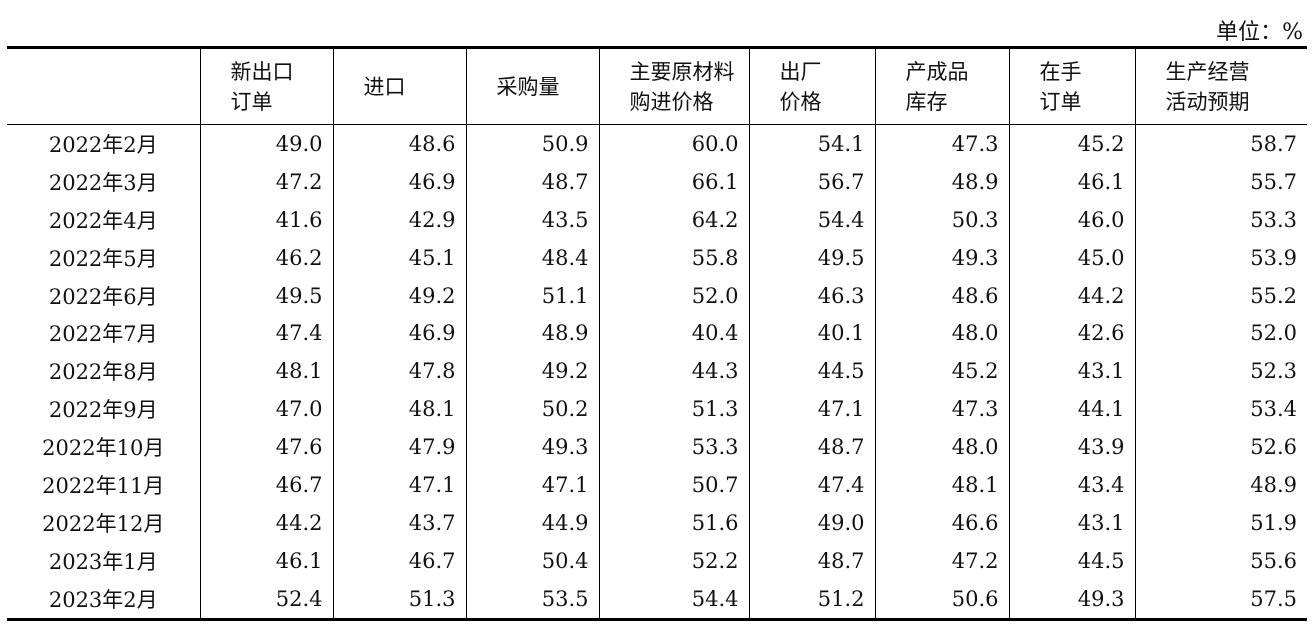 The width and height of the screenshot is (1315, 631). Describe the element at coordinates (103, 220) in the screenshot. I see `month-cell: 2022年4月` at that location.